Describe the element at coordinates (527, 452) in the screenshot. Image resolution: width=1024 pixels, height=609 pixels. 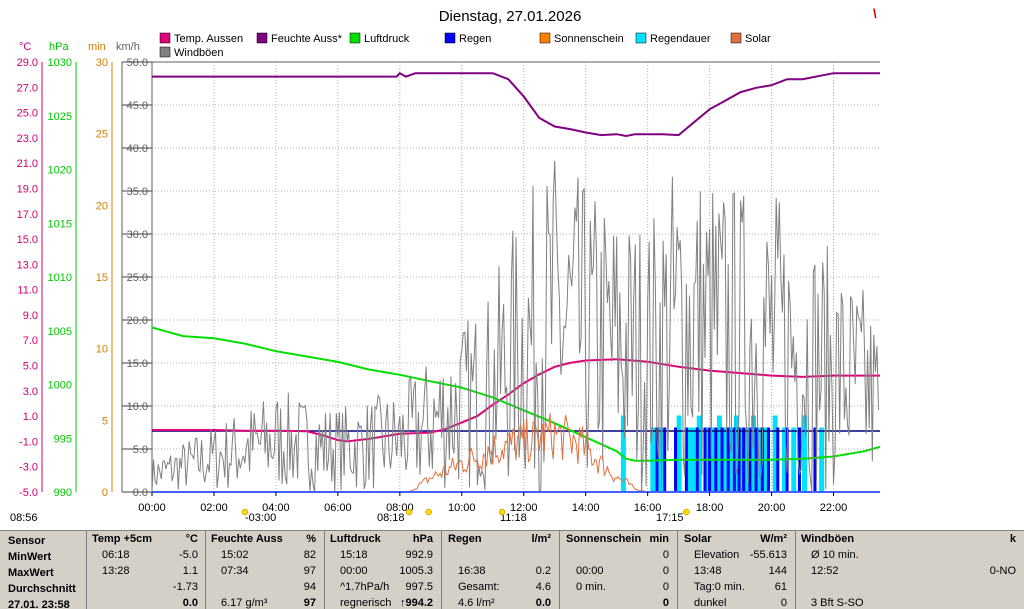
I see `series-solar` at that location.